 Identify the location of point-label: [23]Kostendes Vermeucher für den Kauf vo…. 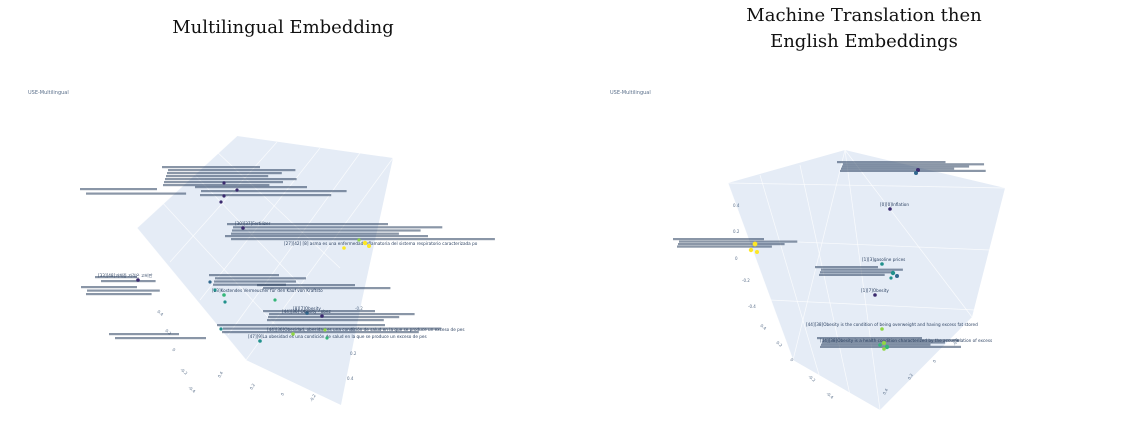
(267, 290).